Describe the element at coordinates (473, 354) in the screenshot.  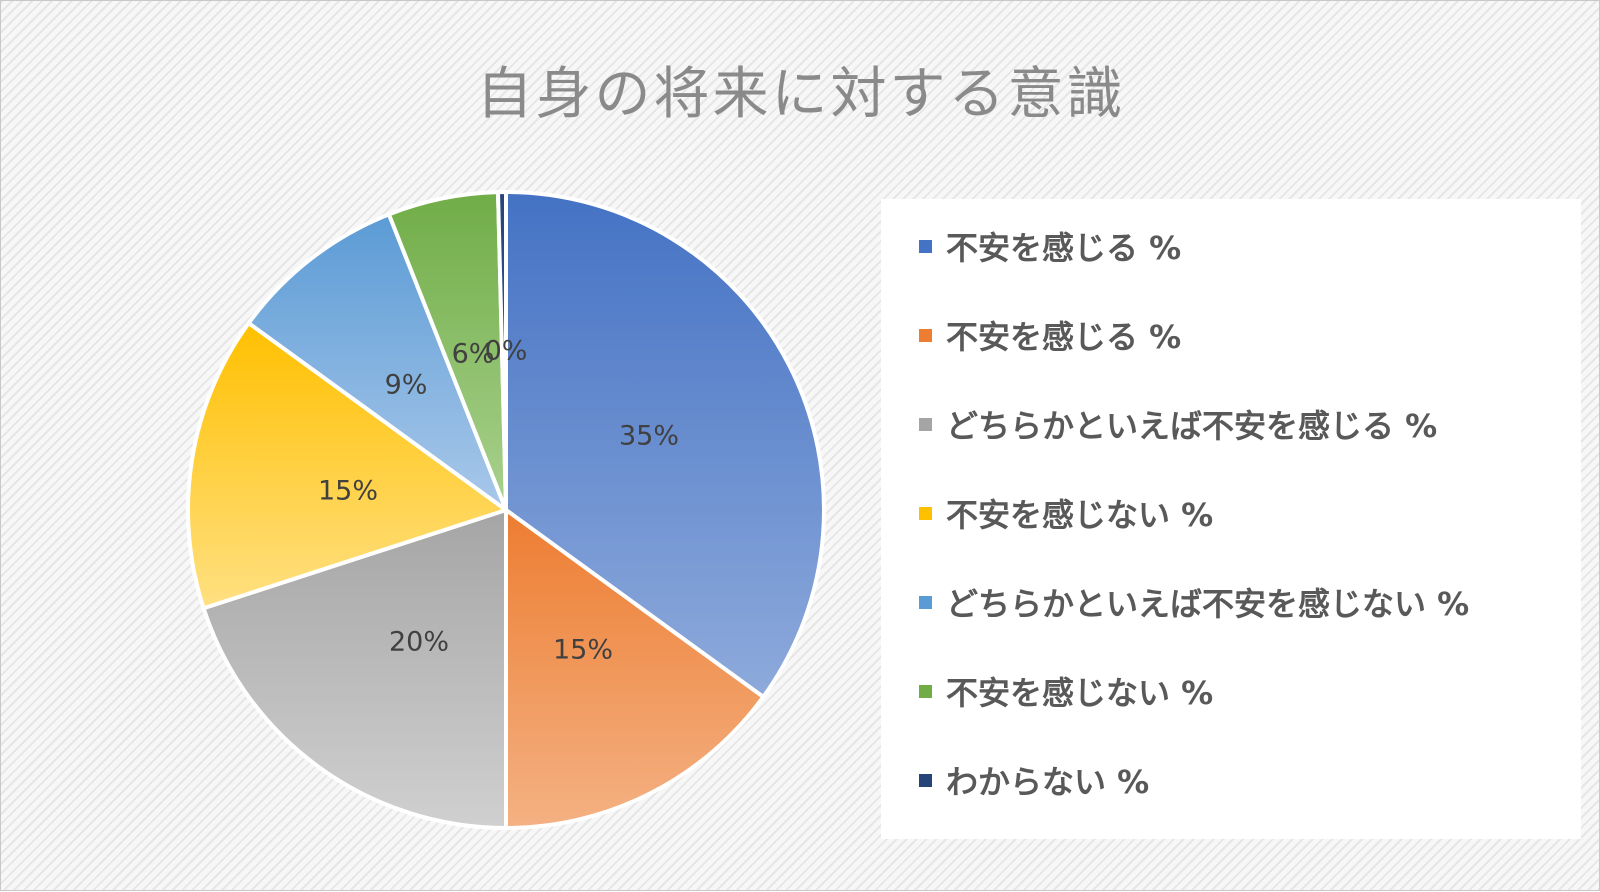
I see `pie-data-label: 6%` at that location.